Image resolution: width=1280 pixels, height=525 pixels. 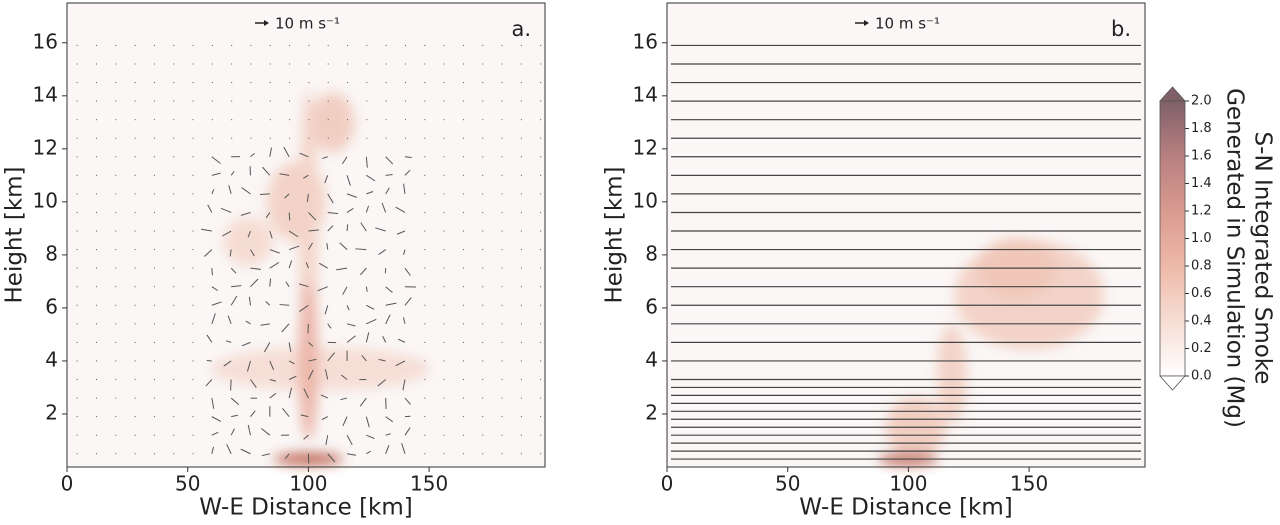 I want to click on y-tick-label: 10, so click(x=45, y=200).